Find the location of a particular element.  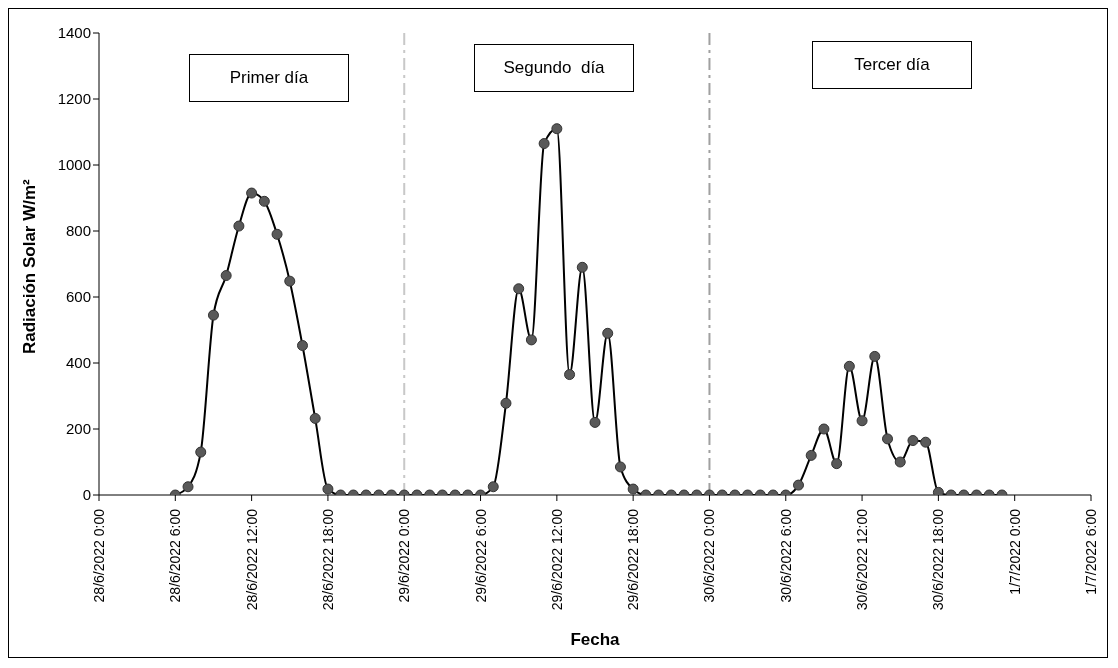

x-tick-label: 29/6/2022 12:00 is located at coordinates (556, 559).